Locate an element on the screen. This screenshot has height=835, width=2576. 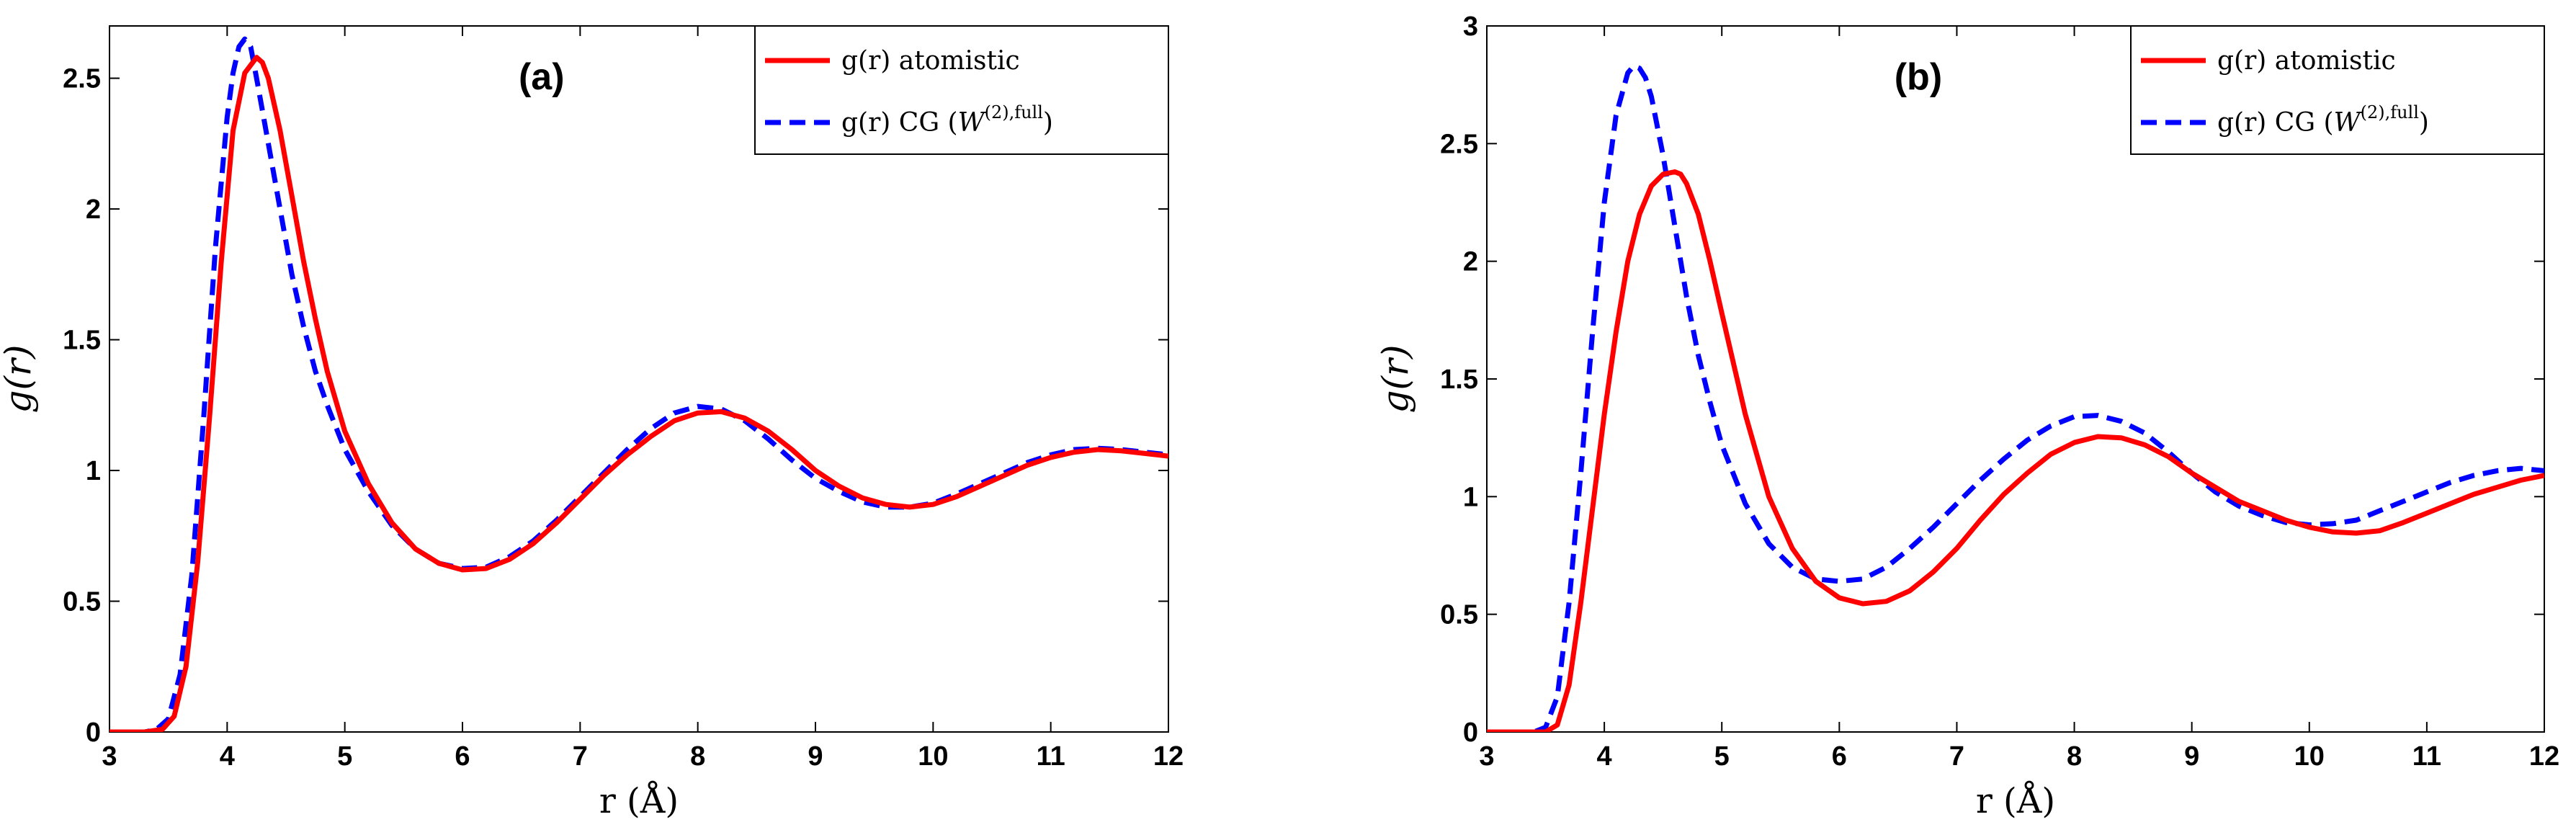
panel-title: (a) is located at coordinates (542, 77).